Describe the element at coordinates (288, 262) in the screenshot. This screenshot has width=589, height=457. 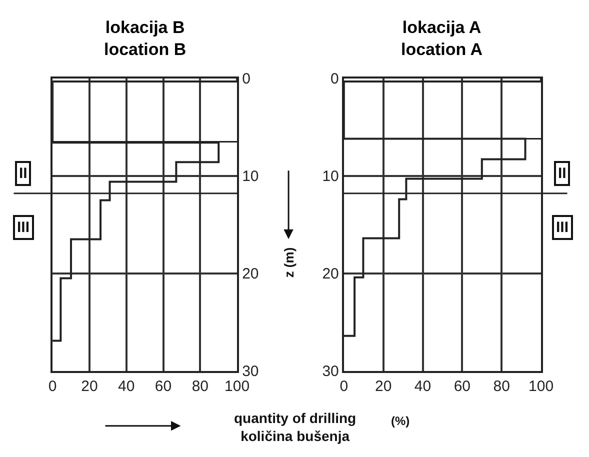
I see `y-axis-title: z (m)` at that location.